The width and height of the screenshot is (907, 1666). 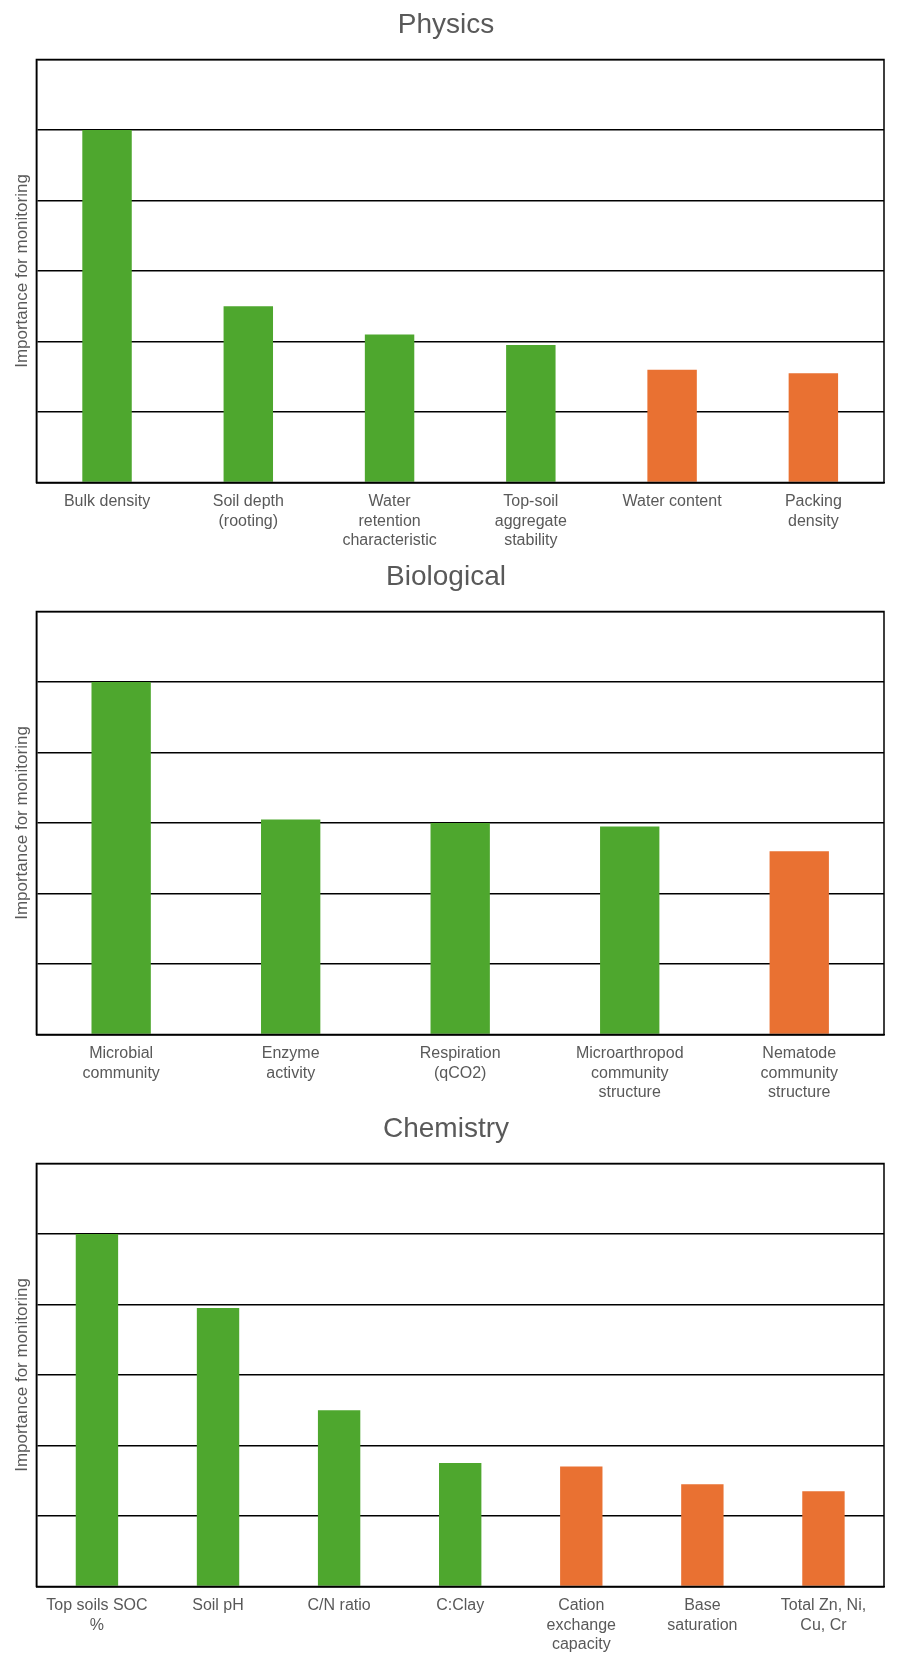 What do you see at coordinates (530, 520) in the screenshot?
I see `x-tick-label: Top-soil aggregate stability` at bounding box center [530, 520].